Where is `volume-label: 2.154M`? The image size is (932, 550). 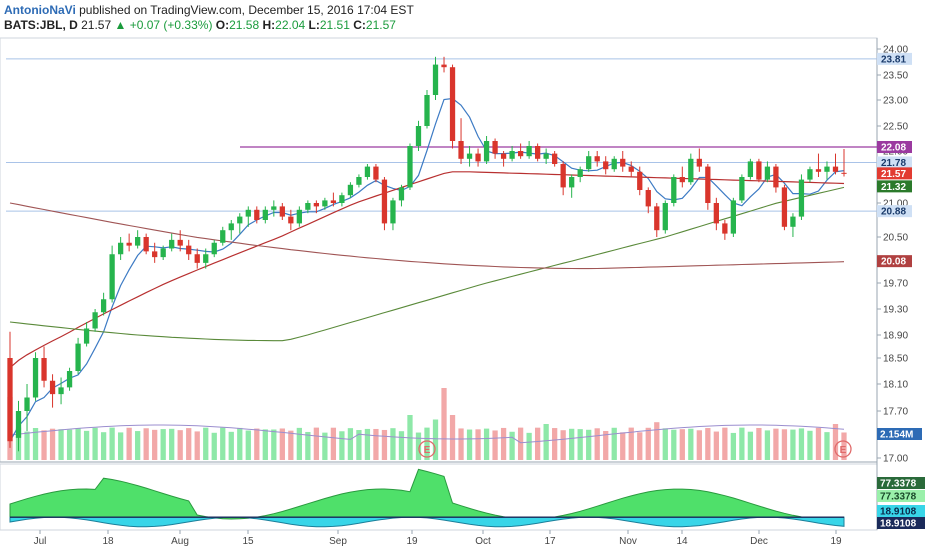 volume-label: 2.154M is located at coordinates (899, 434).